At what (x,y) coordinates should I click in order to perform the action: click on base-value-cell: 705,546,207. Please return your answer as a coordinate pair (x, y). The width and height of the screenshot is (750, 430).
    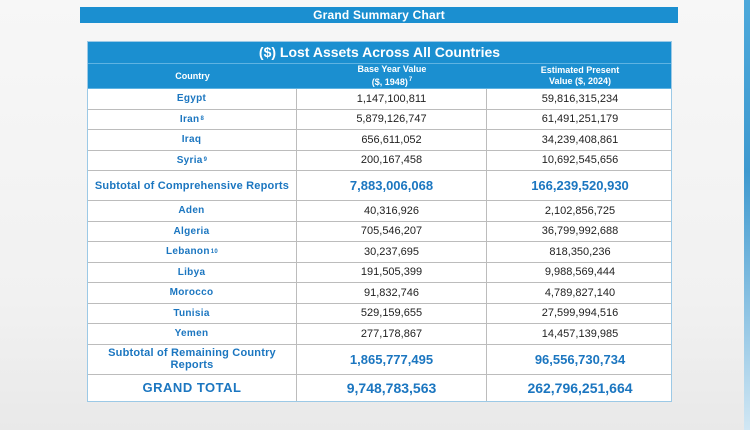
    Looking at the image, I should click on (392, 231).